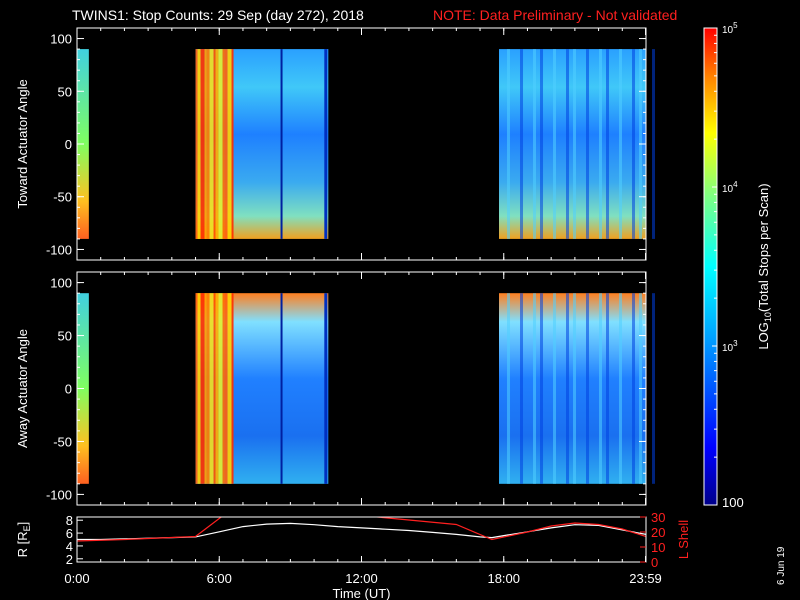  What do you see at coordinates (69, 559) in the screenshot?
I see `y-tick-label-left: 2` at bounding box center [69, 559].